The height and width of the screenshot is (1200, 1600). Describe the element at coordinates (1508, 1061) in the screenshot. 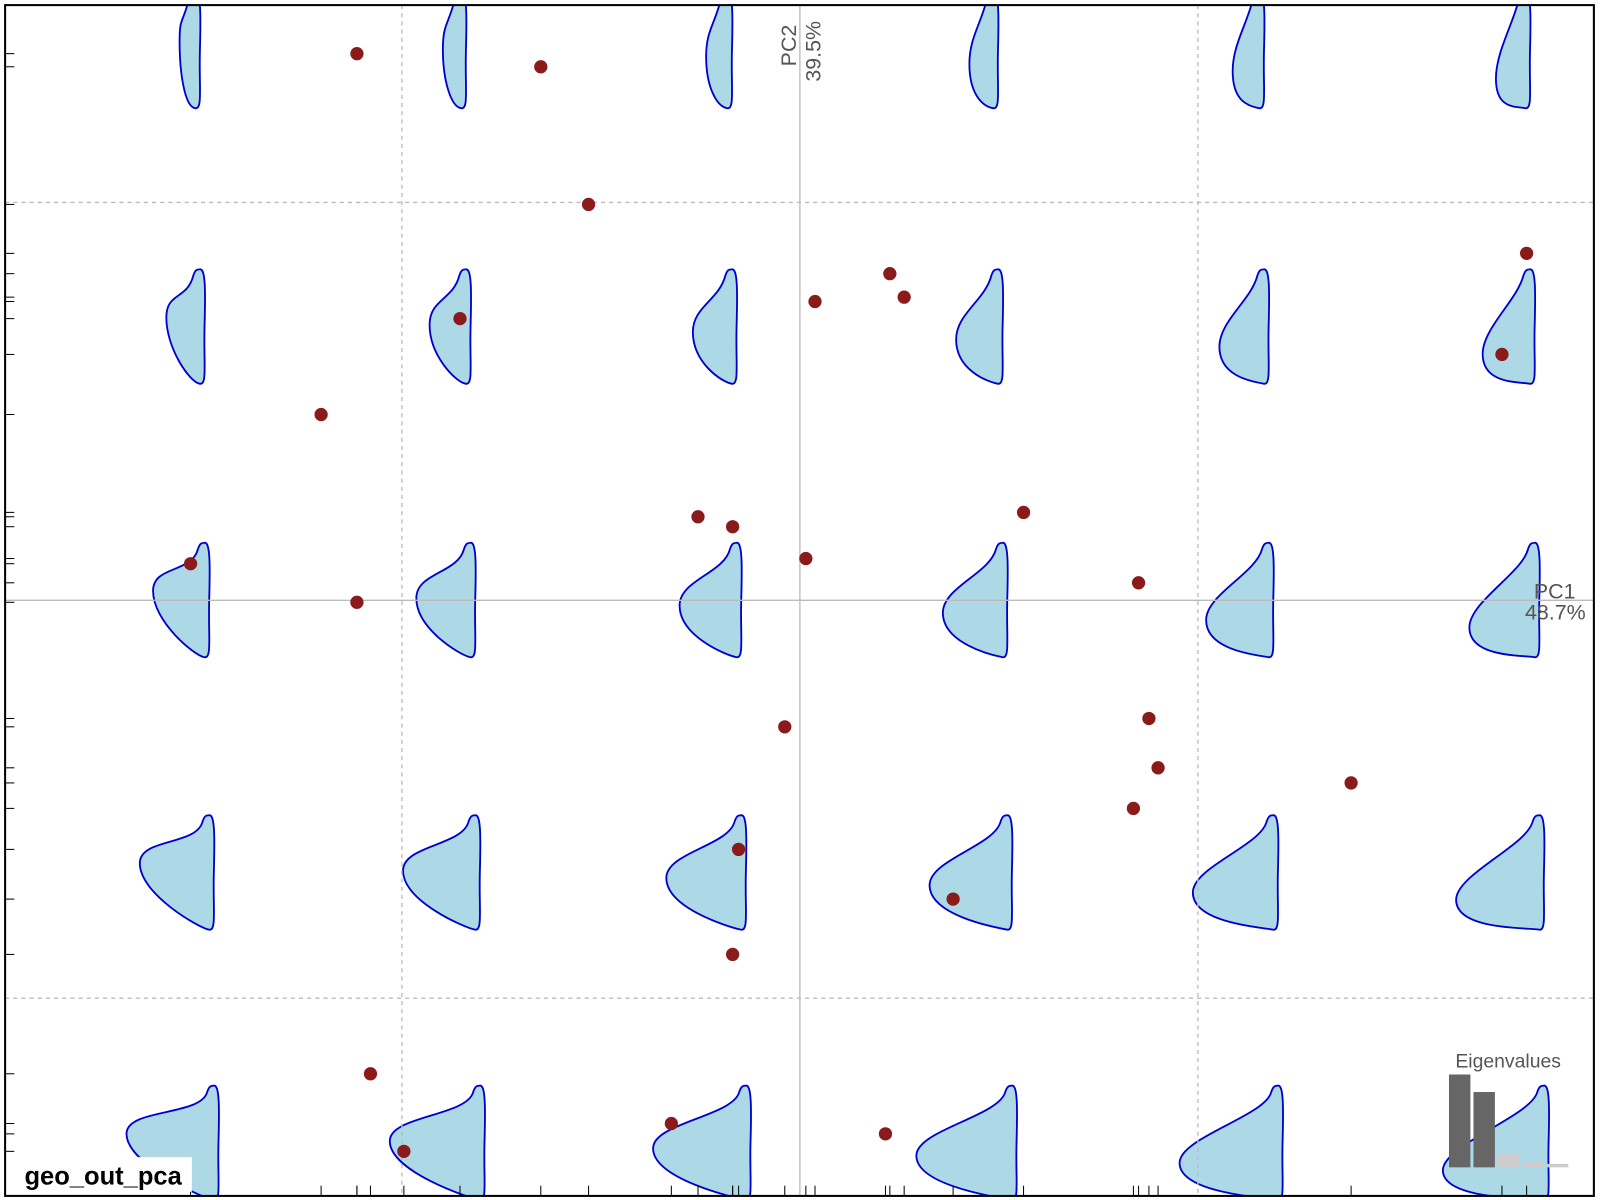

I see `eigen-title: Eigenvalues` at that location.